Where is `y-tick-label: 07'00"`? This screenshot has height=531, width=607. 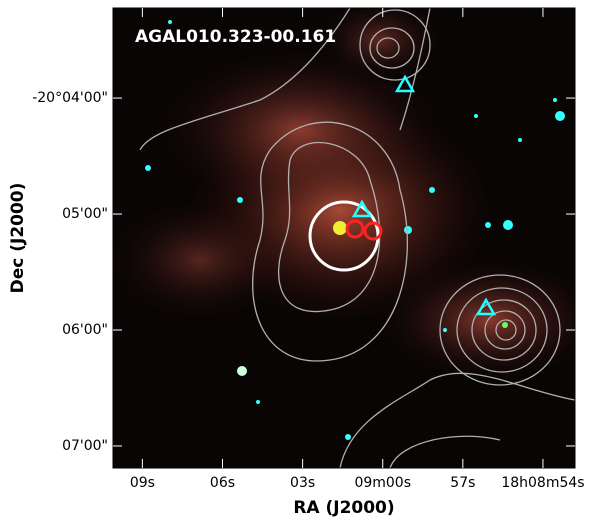 y-tick-label: 07'00" is located at coordinates (85, 446).